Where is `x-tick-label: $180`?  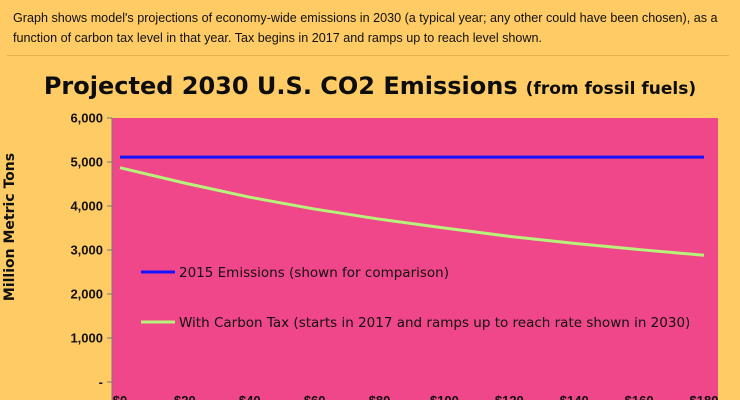
x-tick-label: $180 is located at coordinates (704, 396).